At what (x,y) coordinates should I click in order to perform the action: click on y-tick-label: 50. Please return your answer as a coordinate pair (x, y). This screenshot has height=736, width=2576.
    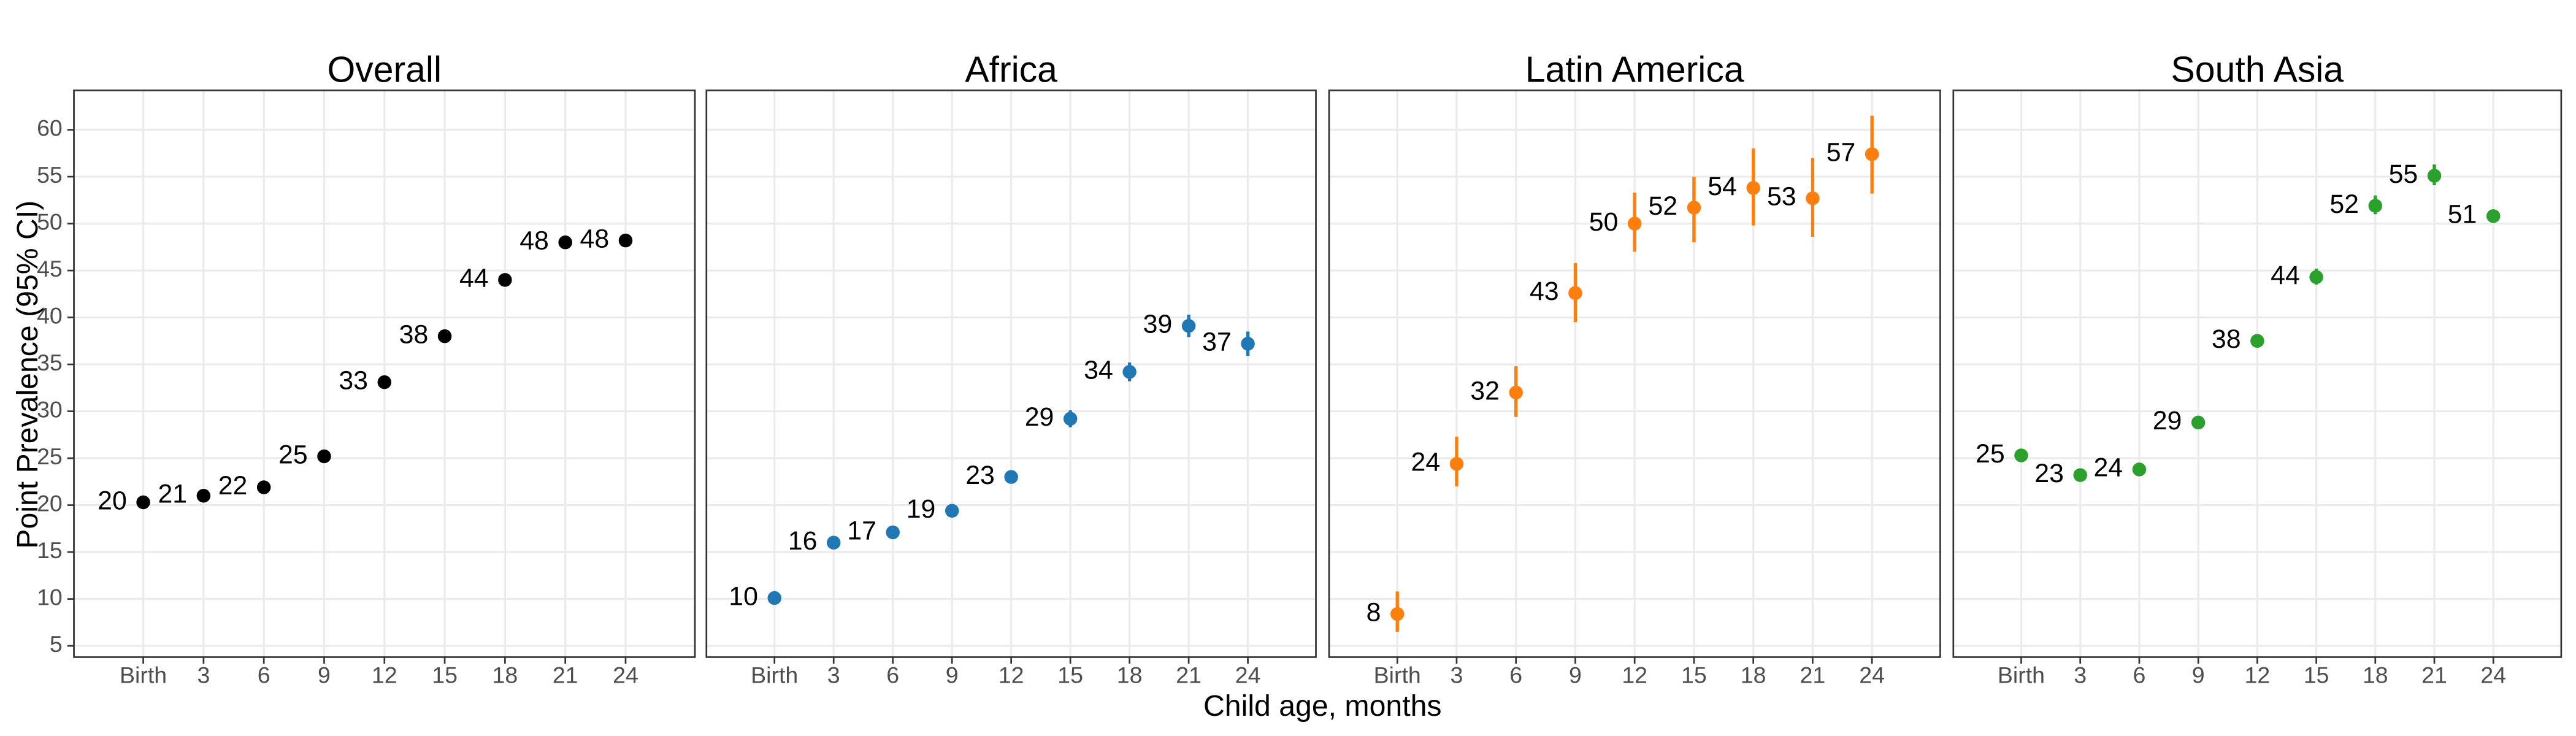
    Looking at the image, I should click on (50, 221).